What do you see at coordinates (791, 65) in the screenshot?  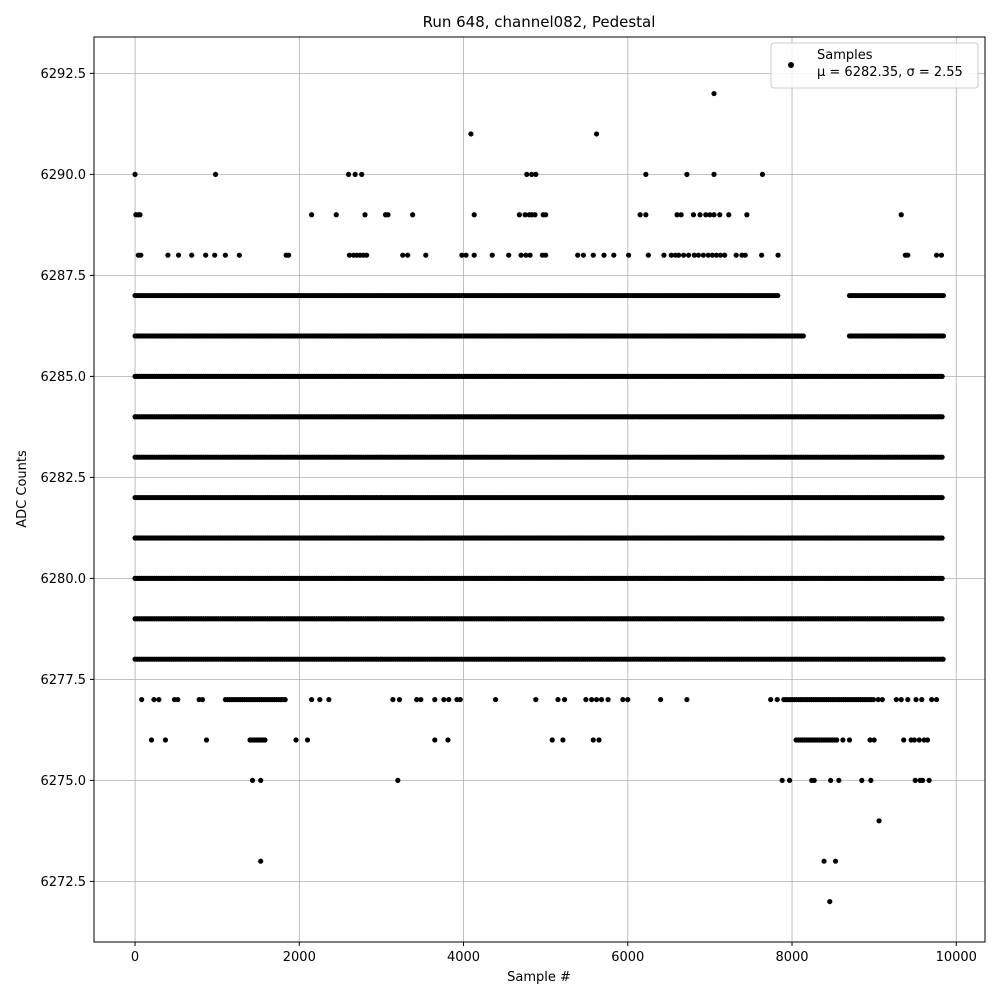 I see `legend-marker` at bounding box center [791, 65].